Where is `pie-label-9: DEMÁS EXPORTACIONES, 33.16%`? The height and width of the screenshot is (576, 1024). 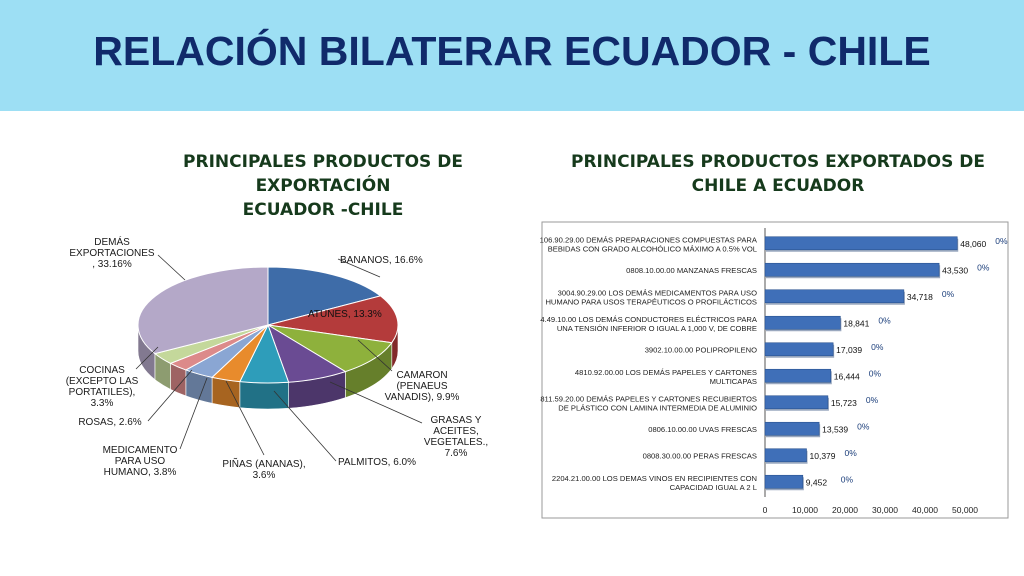
pie-label-9: DEMÁS EXPORTACIONES, 33.16% is located at coordinates (112, 252).